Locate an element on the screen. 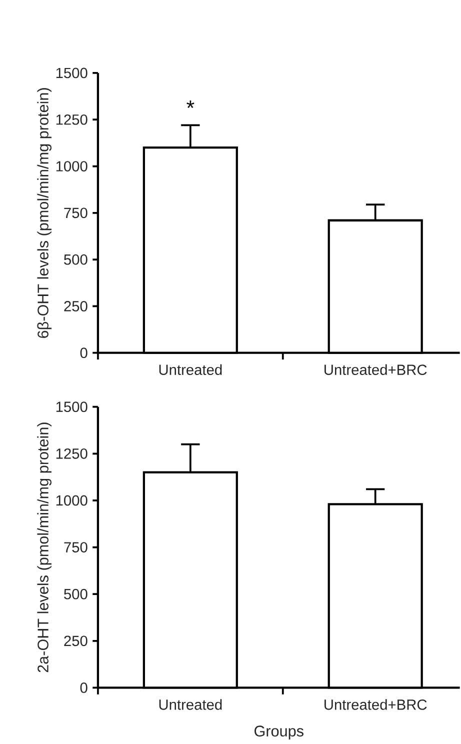 Image resolution: width=461 pixels, height=744 pixels. y-axis-title: 6β-OHT levels (pmol/min/mg protein) is located at coordinates (44, 213).